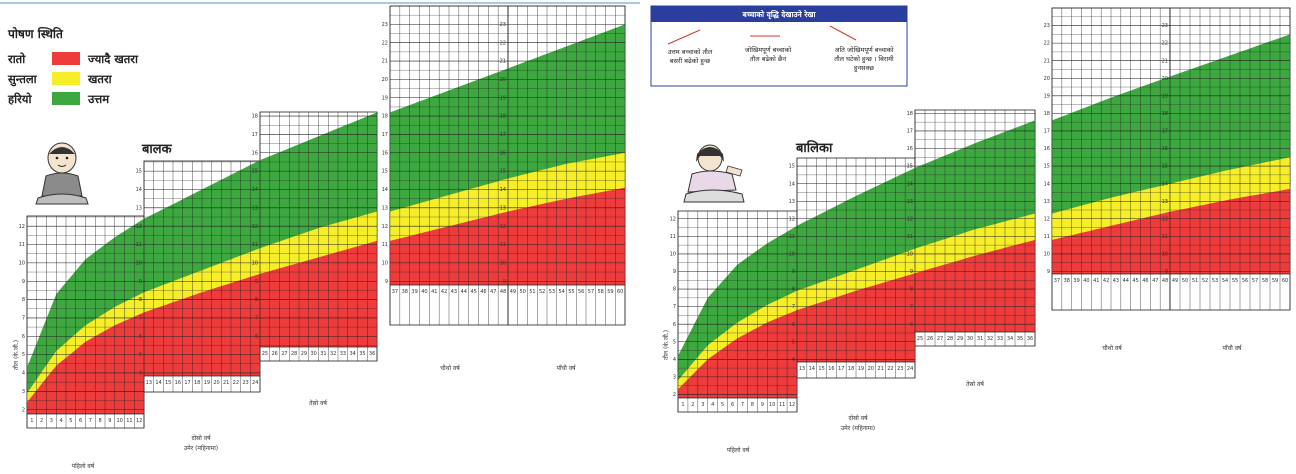 The height and width of the screenshot is (474, 1296). I want to click on month-tick-label: 47, so click(493, 292).